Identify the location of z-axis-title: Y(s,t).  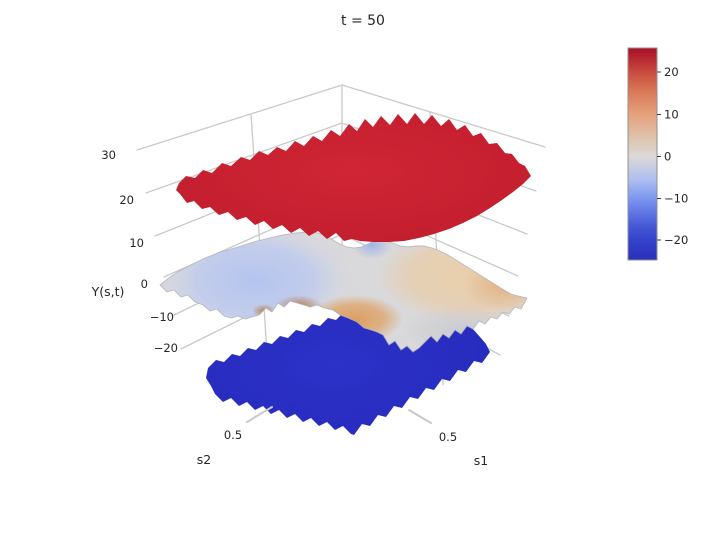
(108, 291).